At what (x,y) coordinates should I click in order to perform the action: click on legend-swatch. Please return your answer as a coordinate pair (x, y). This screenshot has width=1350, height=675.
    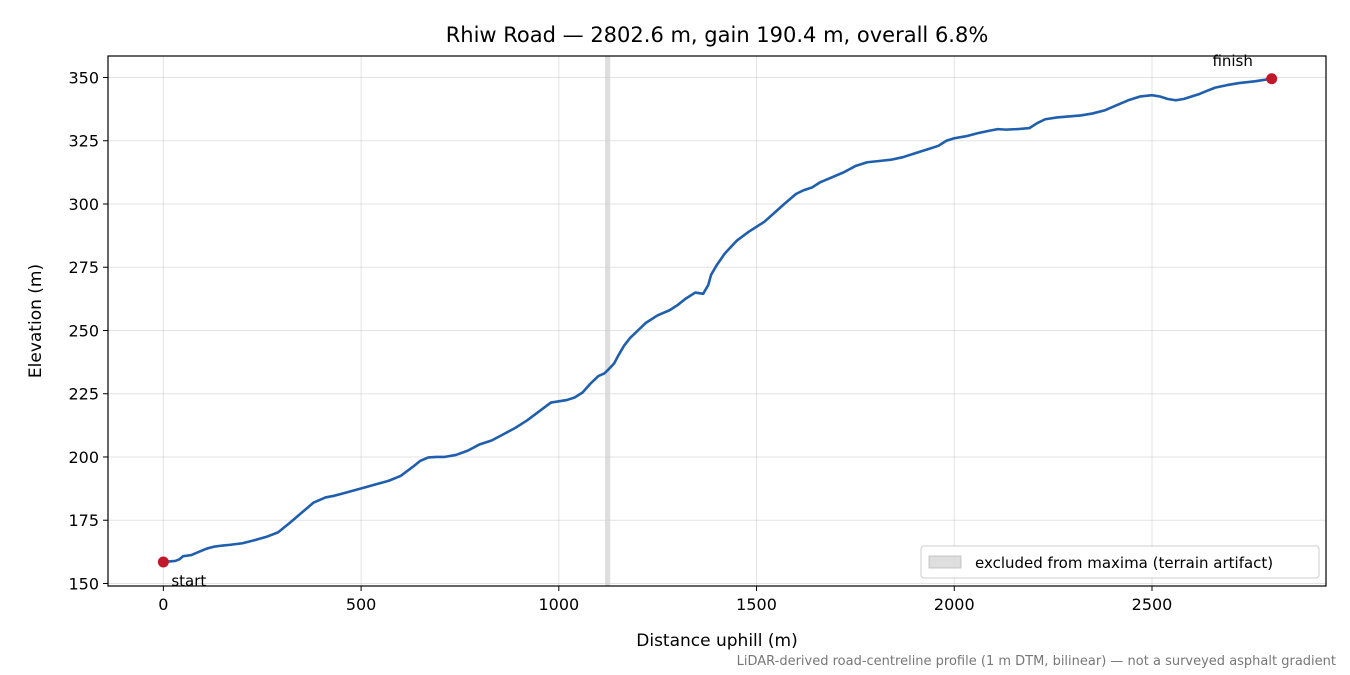
    Looking at the image, I should click on (945, 562).